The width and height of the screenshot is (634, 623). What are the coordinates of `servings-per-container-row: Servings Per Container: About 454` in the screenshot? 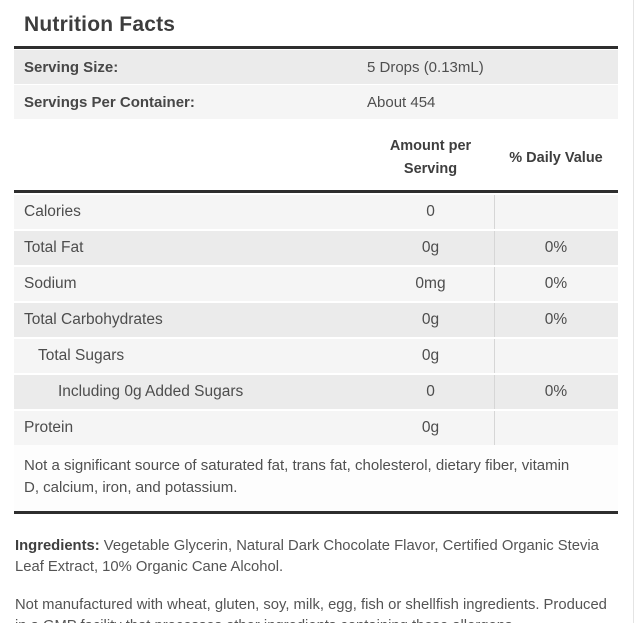 It's located at (316, 102).